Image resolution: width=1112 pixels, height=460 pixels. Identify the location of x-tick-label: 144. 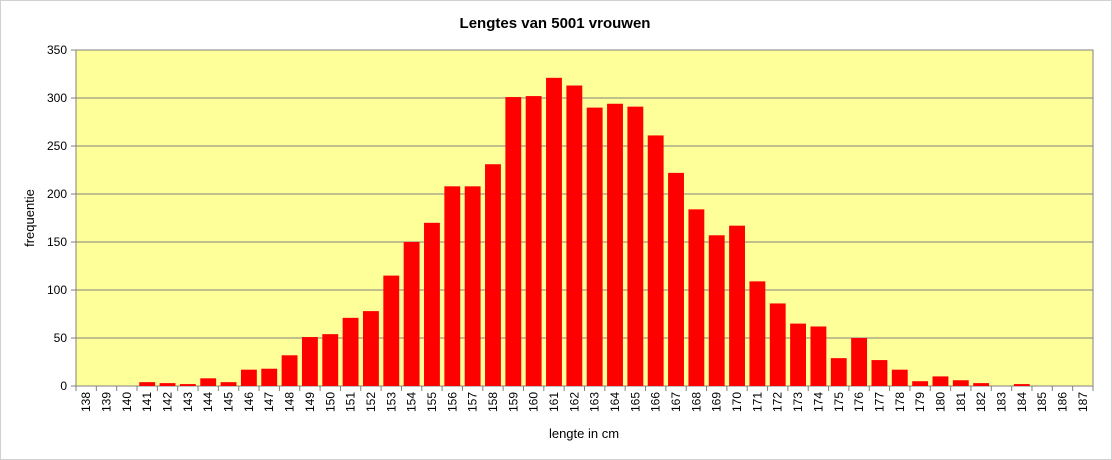
(208, 402).